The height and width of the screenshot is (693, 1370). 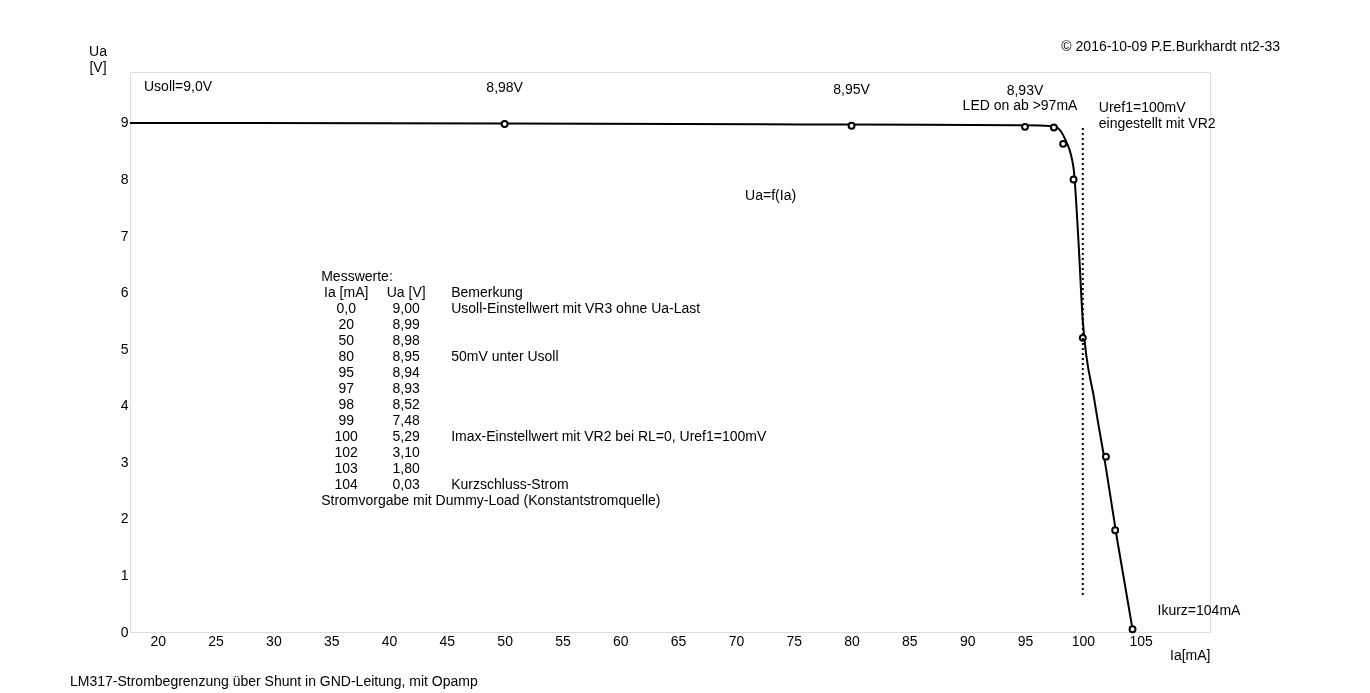 What do you see at coordinates (491, 500) in the screenshot?
I see `annotation: Stromvorgabe mit Dummy-Load (Konstantstromquelle)` at bounding box center [491, 500].